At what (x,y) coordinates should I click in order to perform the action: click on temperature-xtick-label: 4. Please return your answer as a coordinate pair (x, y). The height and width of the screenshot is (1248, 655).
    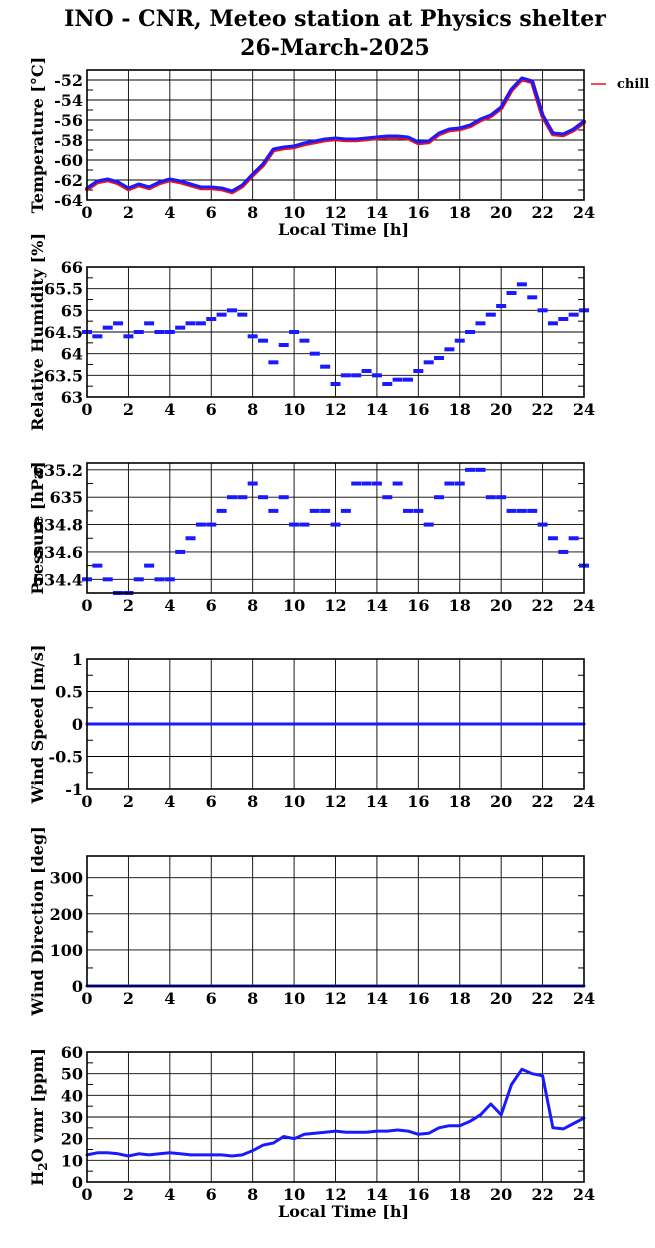
    Looking at the image, I should click on (169, 212).